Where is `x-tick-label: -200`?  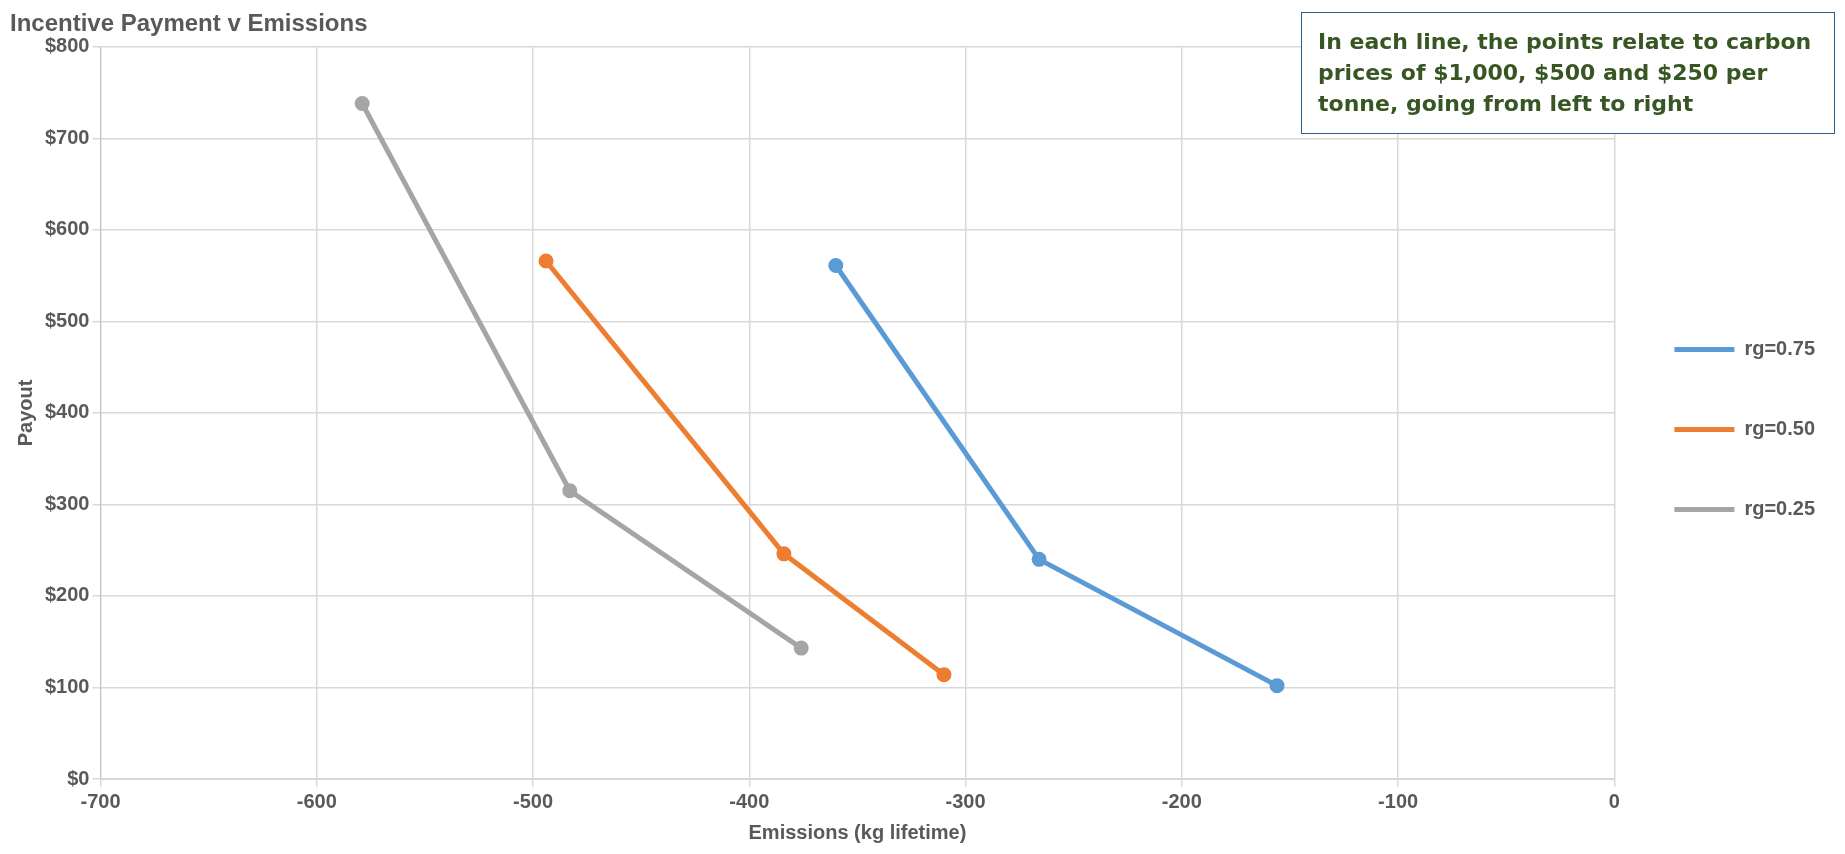 x-tick-label: -200 is located at coordinates (1181, 800).